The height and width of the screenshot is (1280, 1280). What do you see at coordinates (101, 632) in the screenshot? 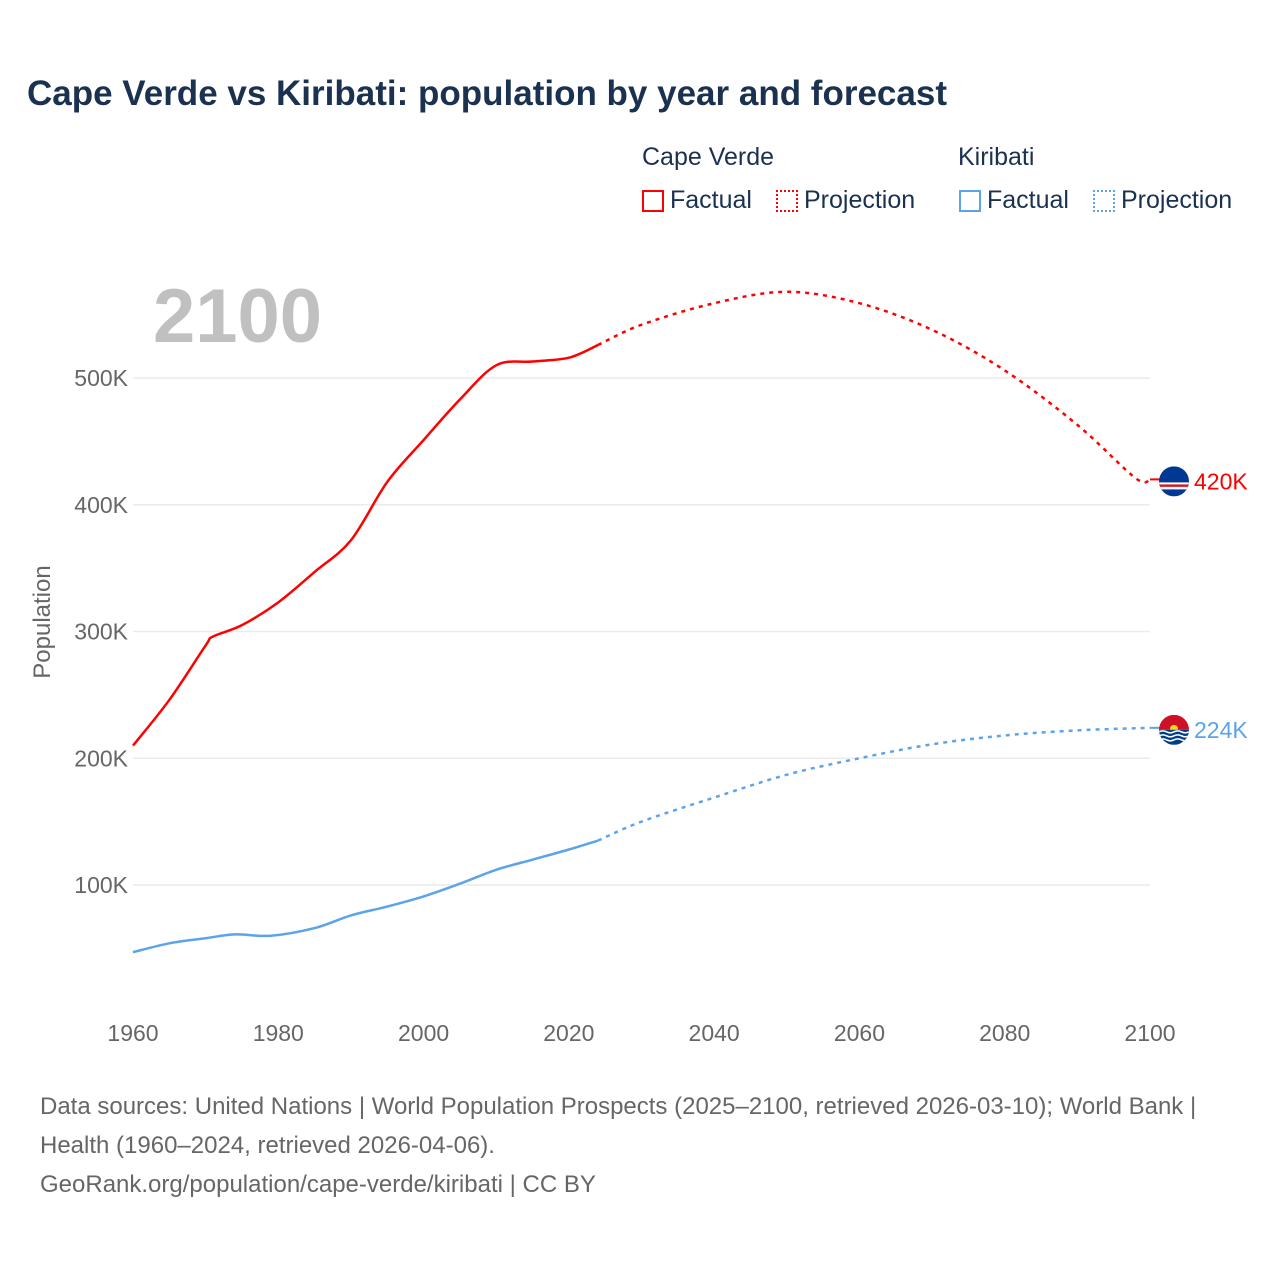
I see `y-tick-label: 300K` at bounding box center [101, 632].